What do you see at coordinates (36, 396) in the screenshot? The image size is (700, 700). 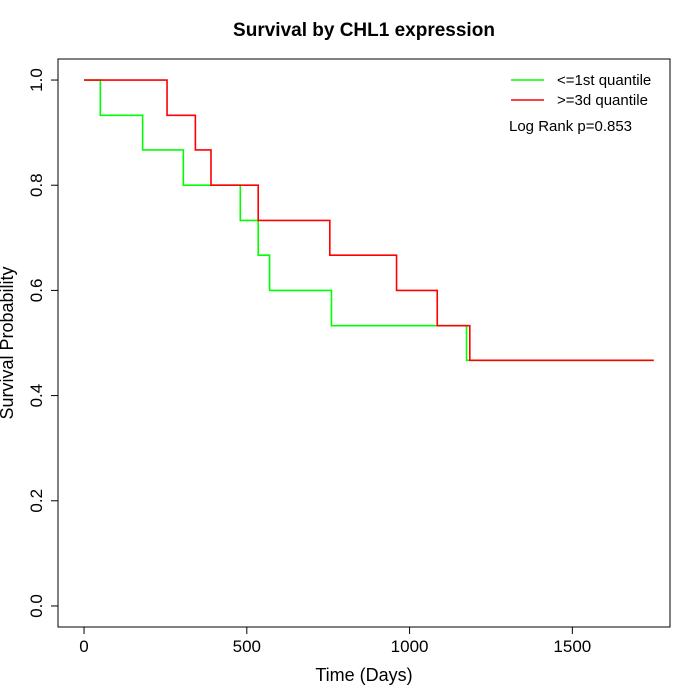 I see `y-tick-label: 0.4` at bounding box center [36, 396].